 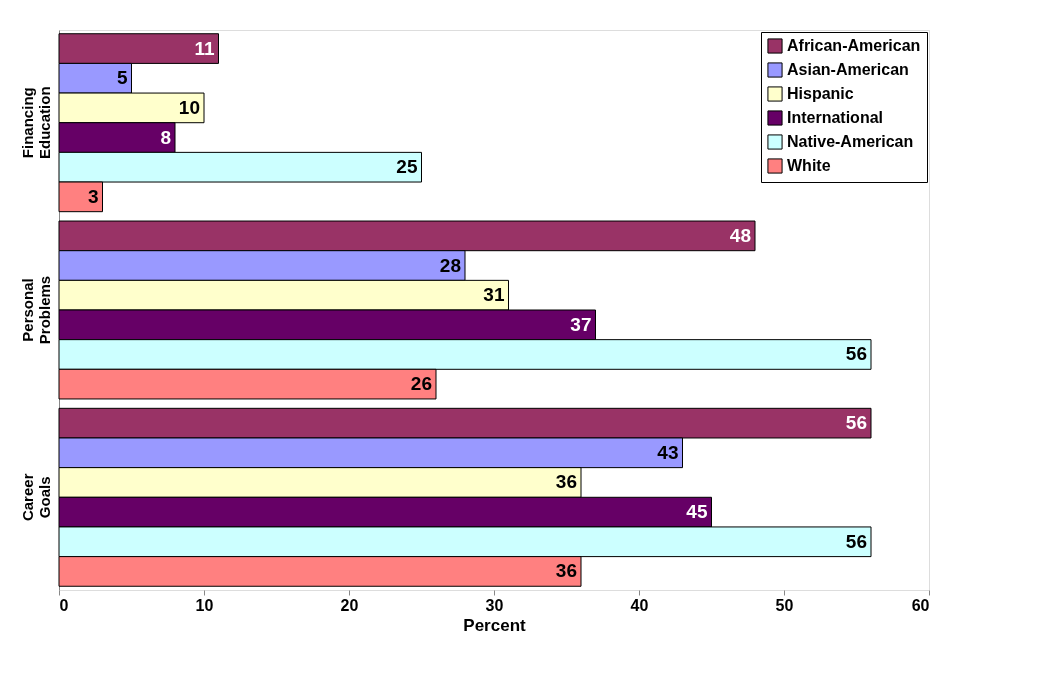 I want to click on data-label: 3, so click(x=93, y=196).